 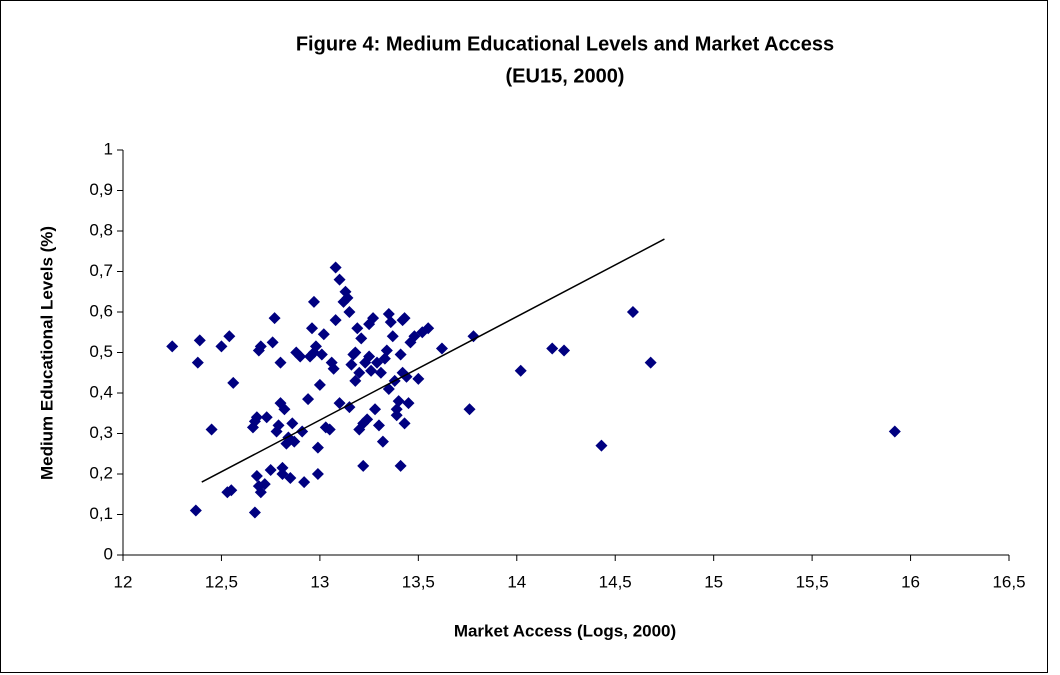 I want to click on x-axis-label: Market Access (Logs, 2000), so click(x=565, y=630).